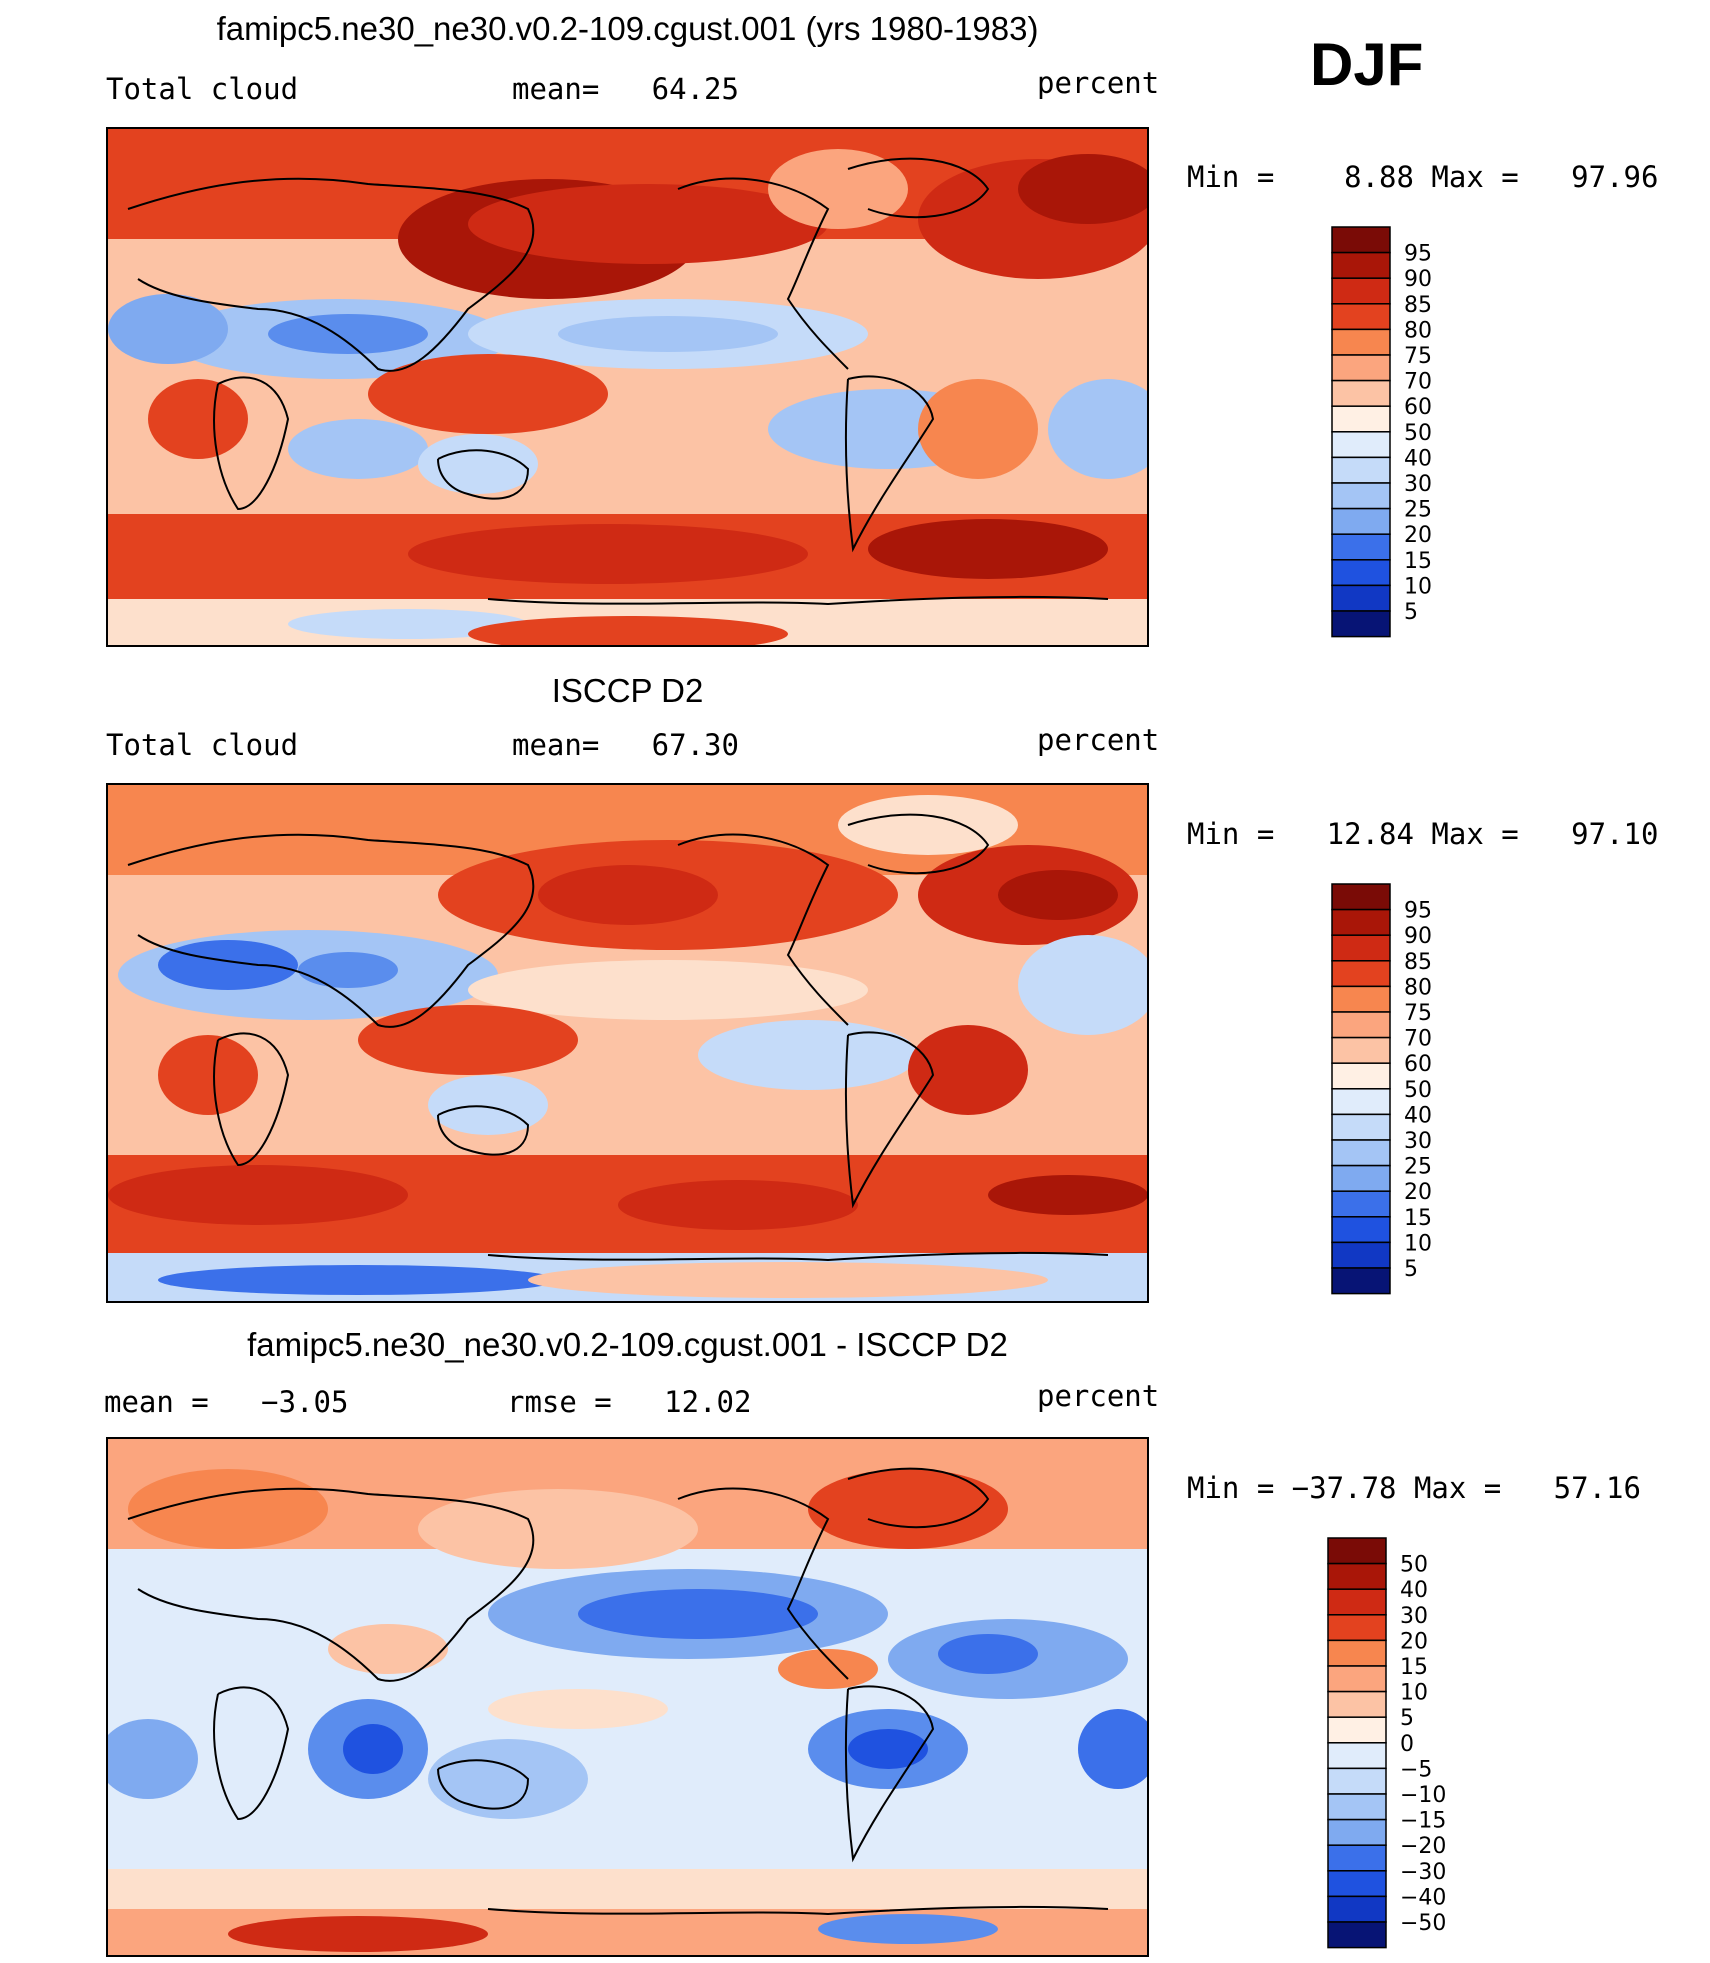 This screenshot has height=1963, width=1710. What do you see at coordinates (629, 1402) in the screenshot?
I see `panel-3-rmse-label: rmse = 12.02` at bounding box center [629, 1402].